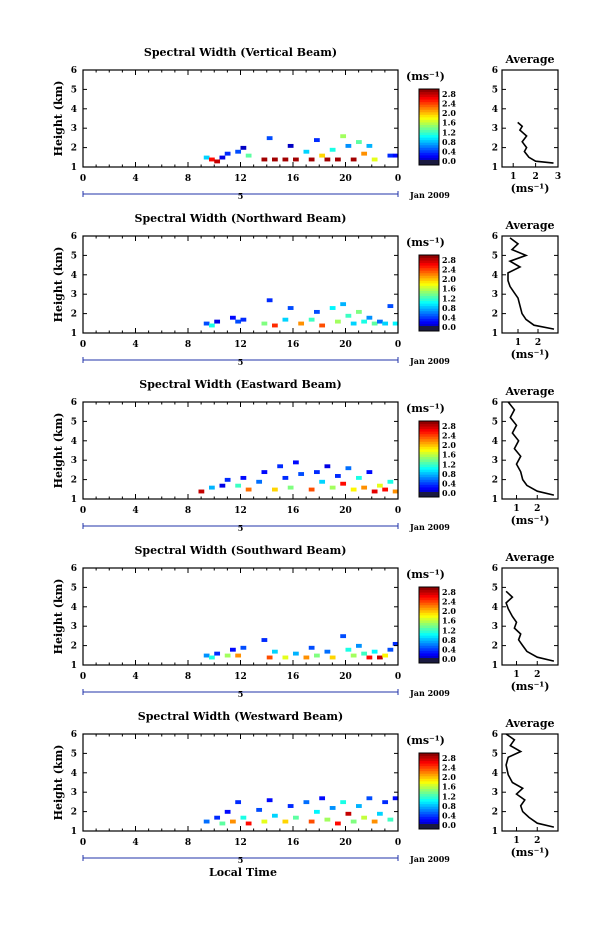 This screenshot has height=929, width=610. Describe the element at coordinates (74, 608) in the screenshot. I see `y-tick-label: 4` at that location.